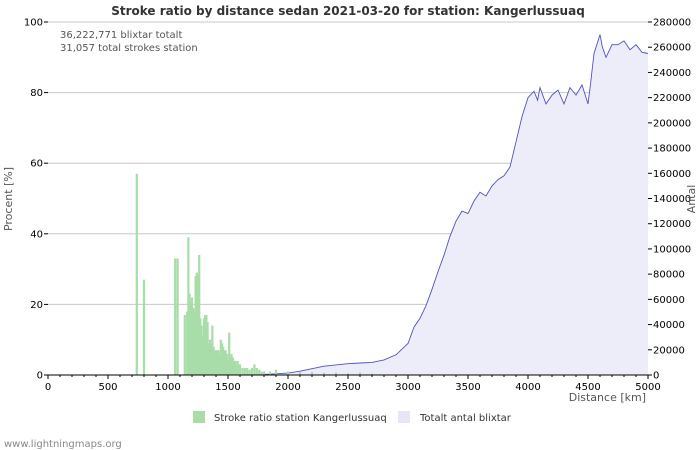  Describe the element at coordinates (669, 325) in the screenshot. I see `right-tick-label-2: 40000` at that location.